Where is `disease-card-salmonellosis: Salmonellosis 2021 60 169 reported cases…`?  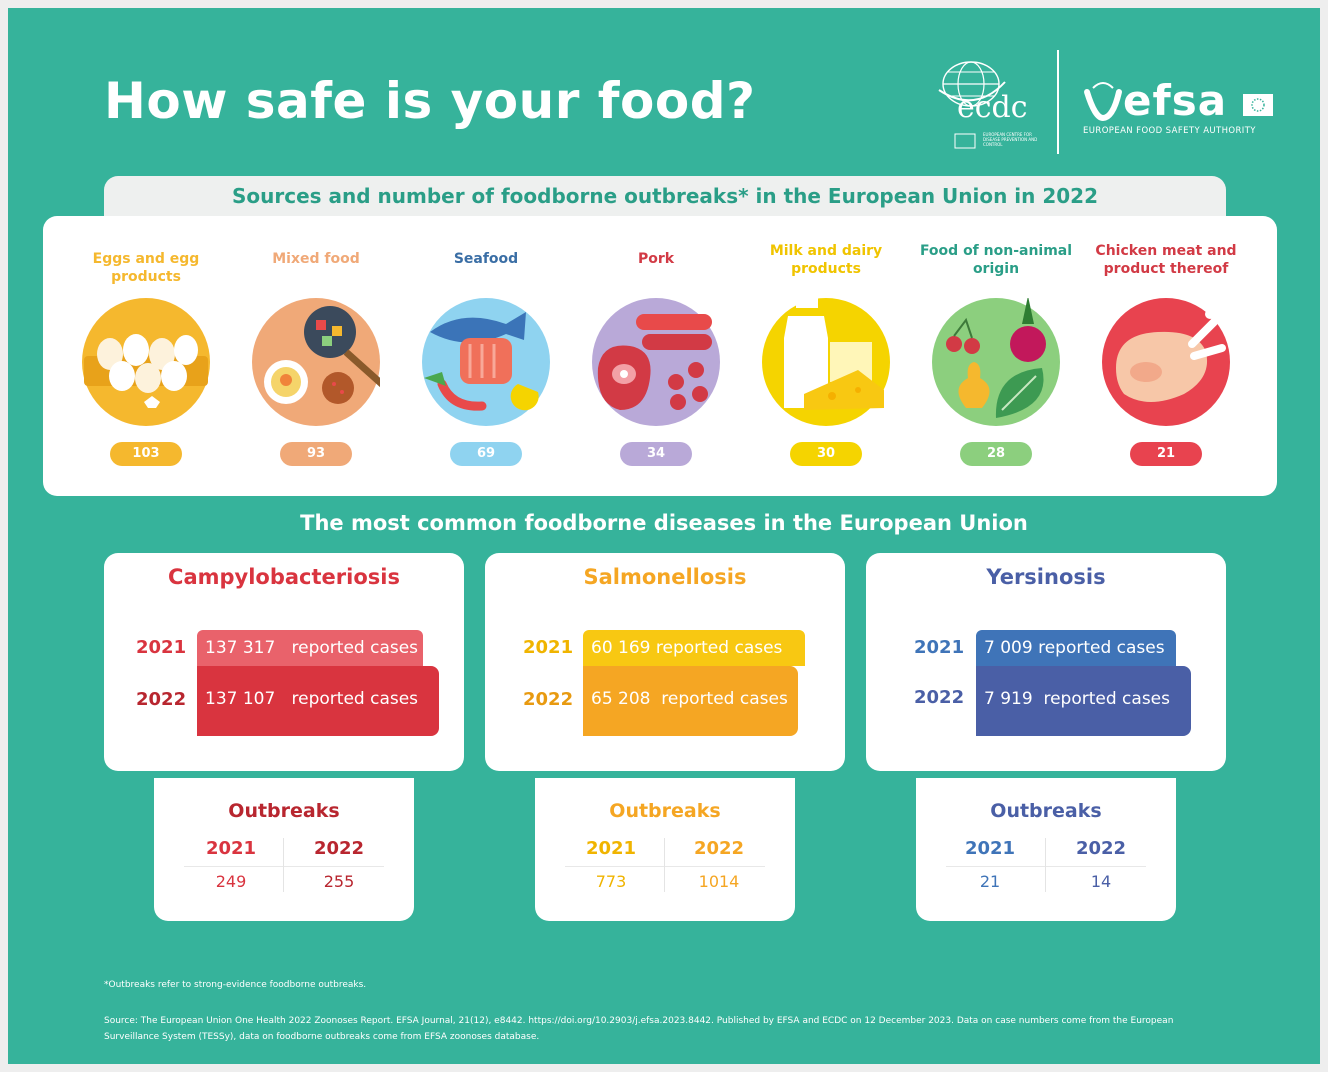 disease-card-salmonellosis: Salmonellosis 2021 60 169 reported cases… is located at coordinates (665, 662).